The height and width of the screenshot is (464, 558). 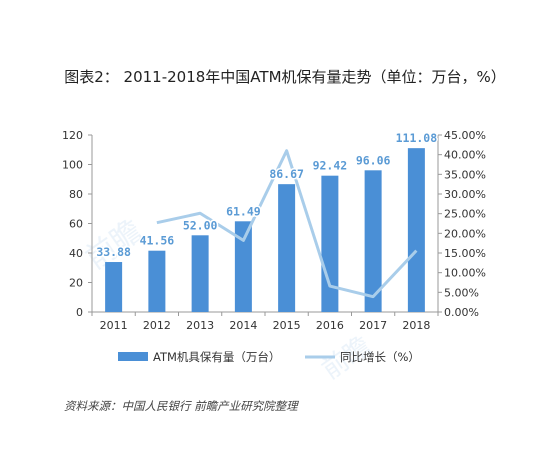 I want to click on x-tick-label: 2012, so click(x=157, y=325).